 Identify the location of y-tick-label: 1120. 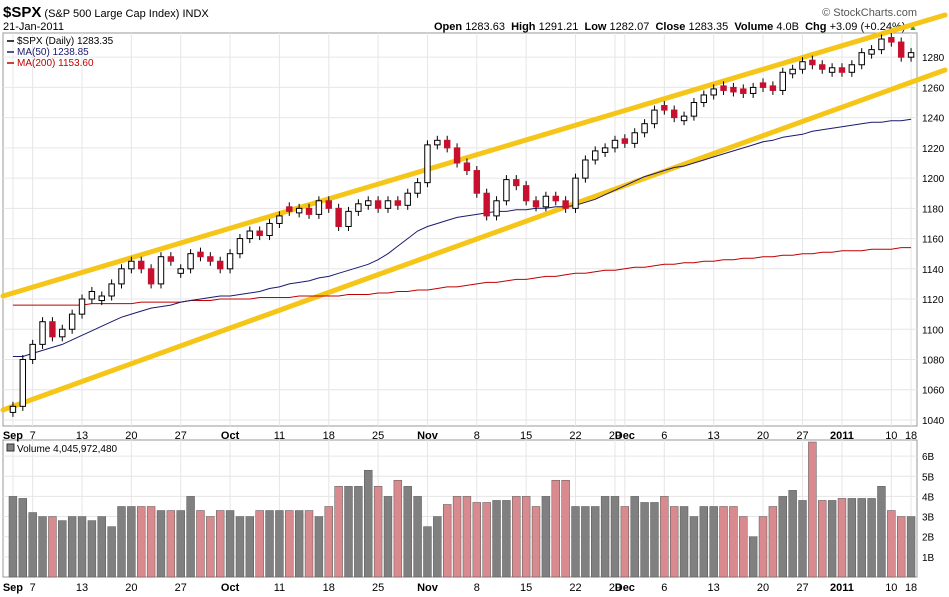
(933, 300).